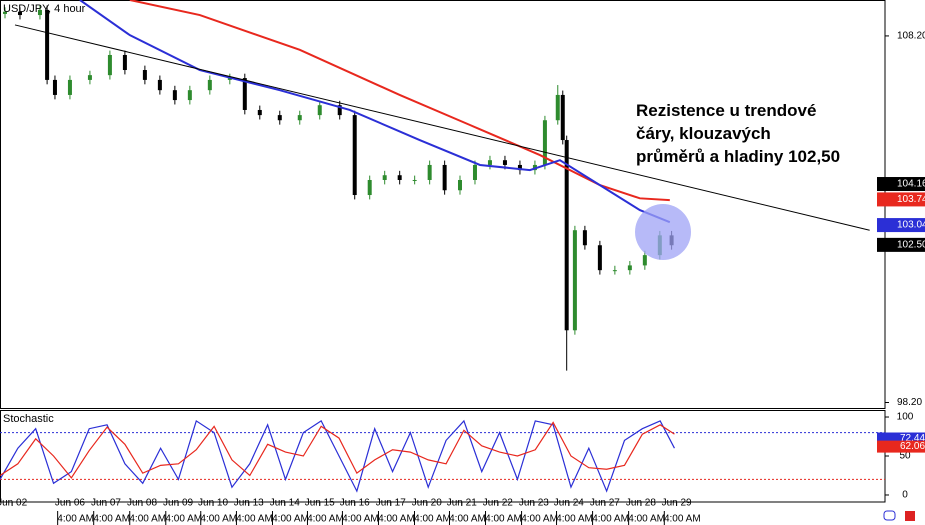  Describe the element at coordinates (28, 419) in the screenshot. I see `indicator-title: Stochastic` at that location.